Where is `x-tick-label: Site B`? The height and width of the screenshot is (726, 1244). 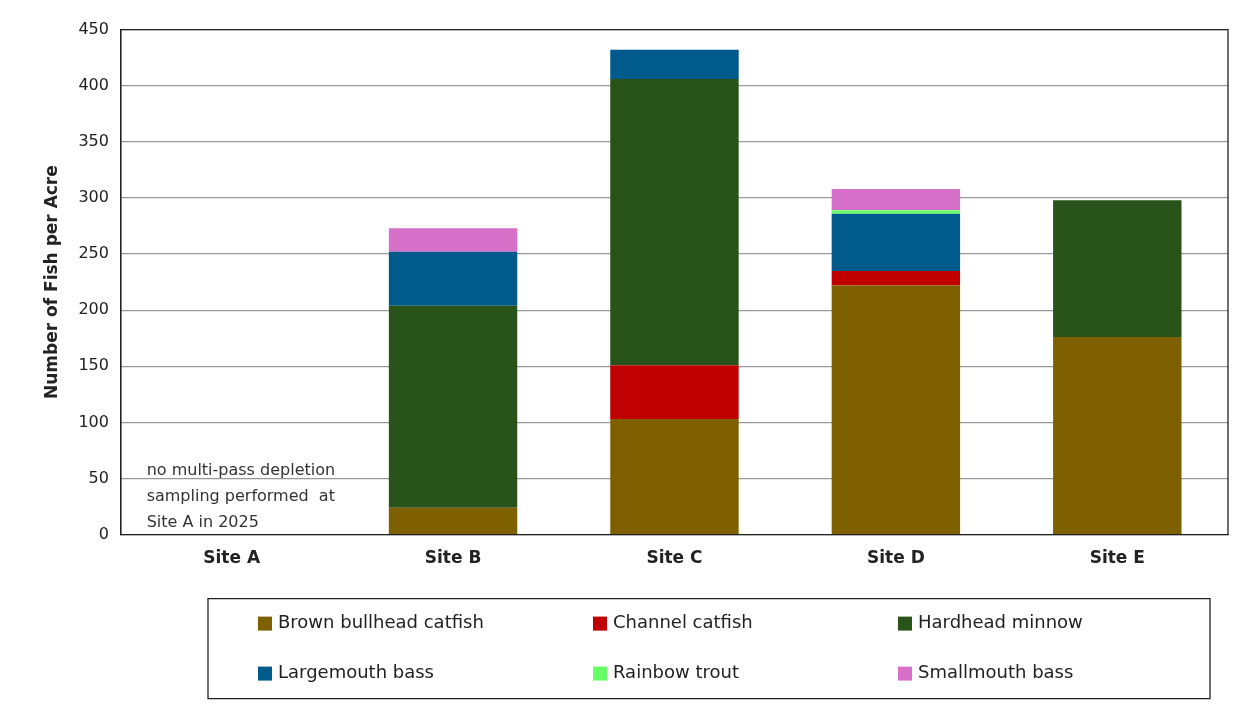
x-tick-label: Site B is located at coordinates (453, 557).